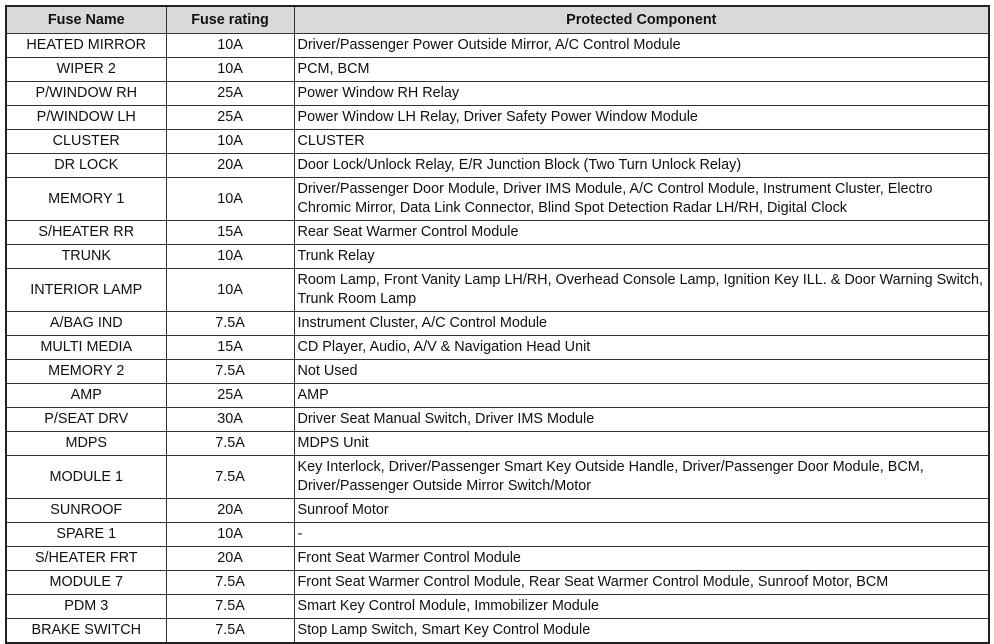 The image size is (994, 644). What do you see at coordinates (641, 443) in the screenshot?
I see `protected-component: MDPS Unit` at bounding box center [641, 443].